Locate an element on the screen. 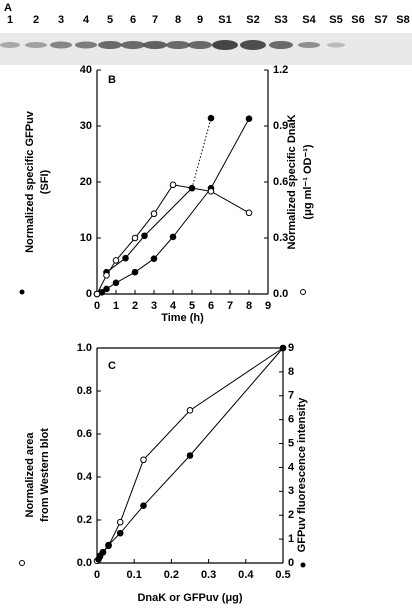 The image size is (412, 614). y2-tick-label: 3 is located at coordinates (291, 491).